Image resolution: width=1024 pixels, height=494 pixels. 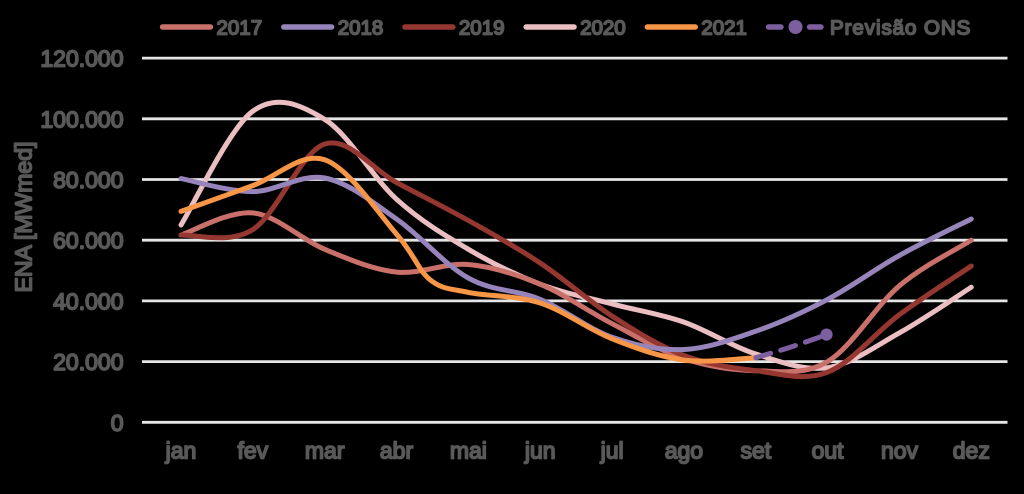 I want to click on svg-text: set, so click(x=755, y=451).